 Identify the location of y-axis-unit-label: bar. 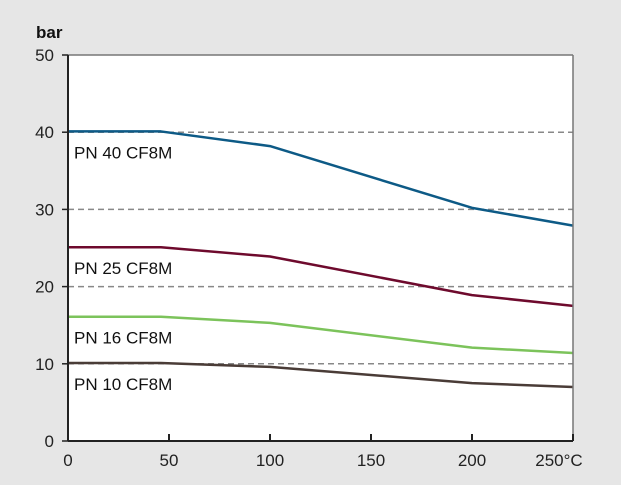
(49, 32).